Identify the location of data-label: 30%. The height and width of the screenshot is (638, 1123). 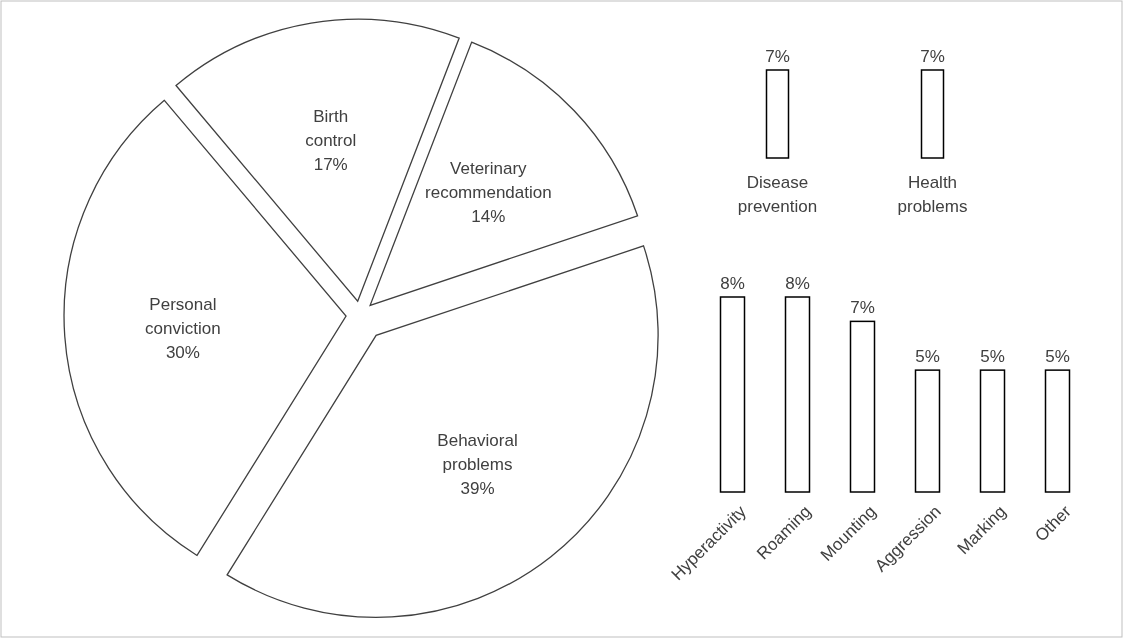
(182, 352).